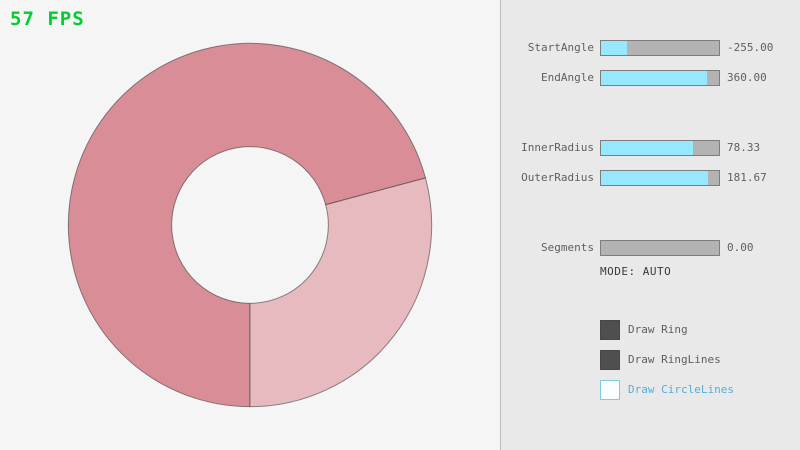 Image resolution: width=800 pixels, height=450 pixels. Describe the element at coordinates (636, 271) in the screenshot. I see `mode-indicator: MODE: AUTO` at that location.